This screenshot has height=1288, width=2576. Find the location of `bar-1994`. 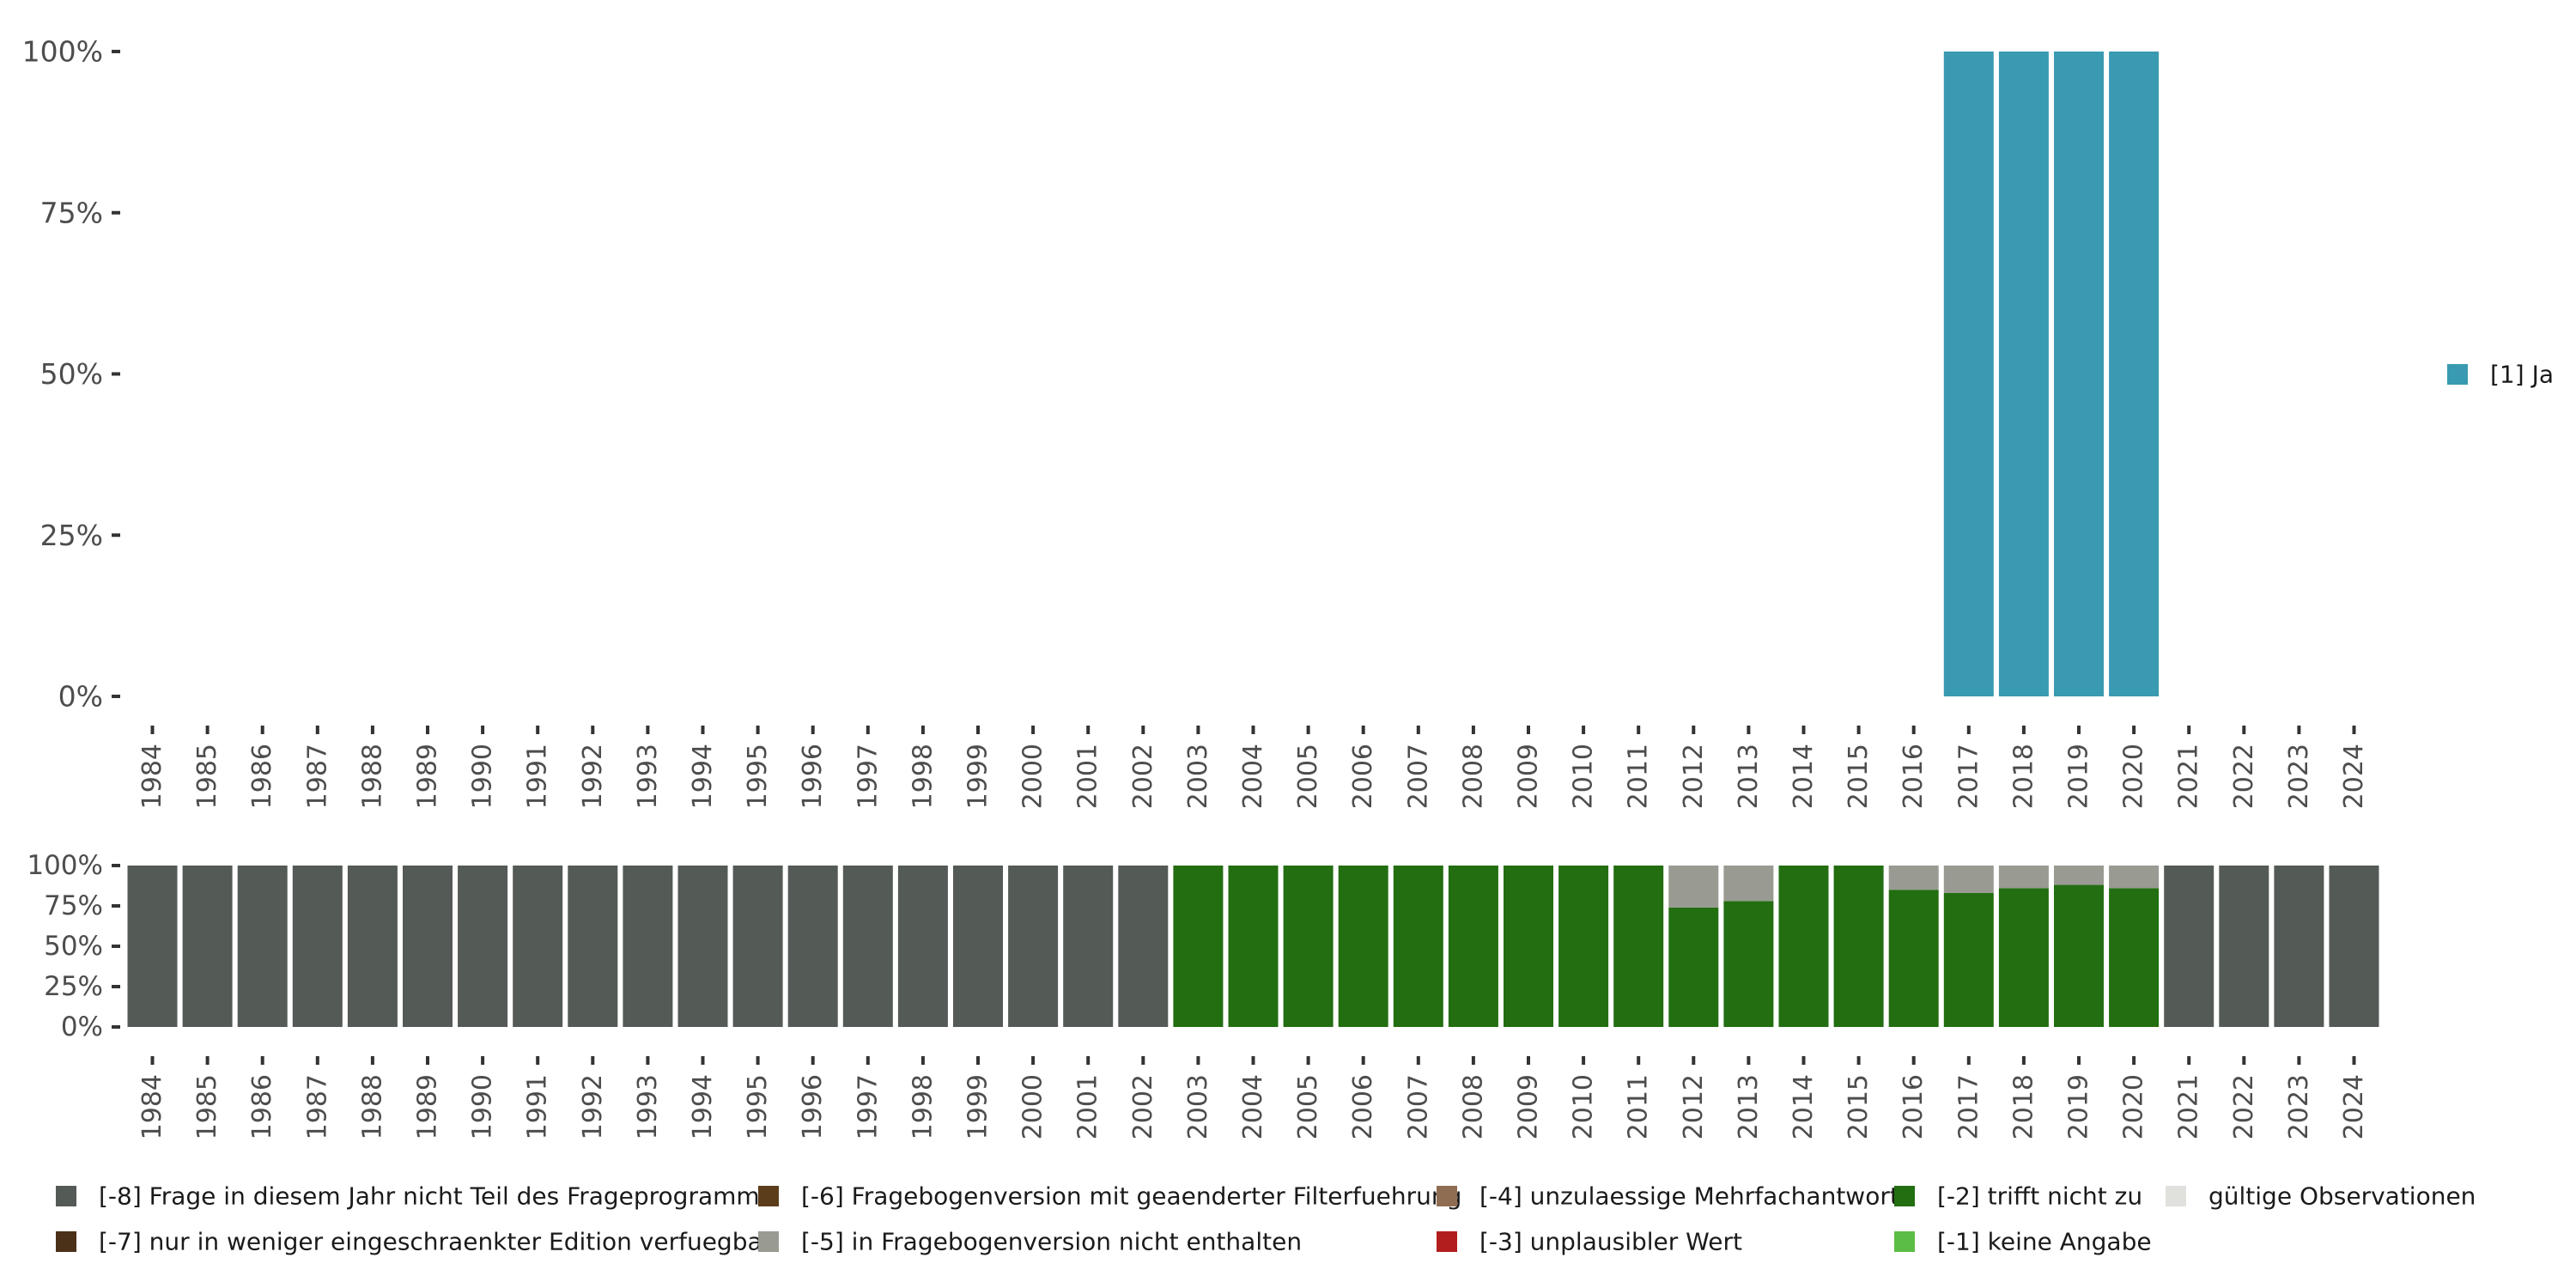

bar-1994 is located at coordinates (702, 947).